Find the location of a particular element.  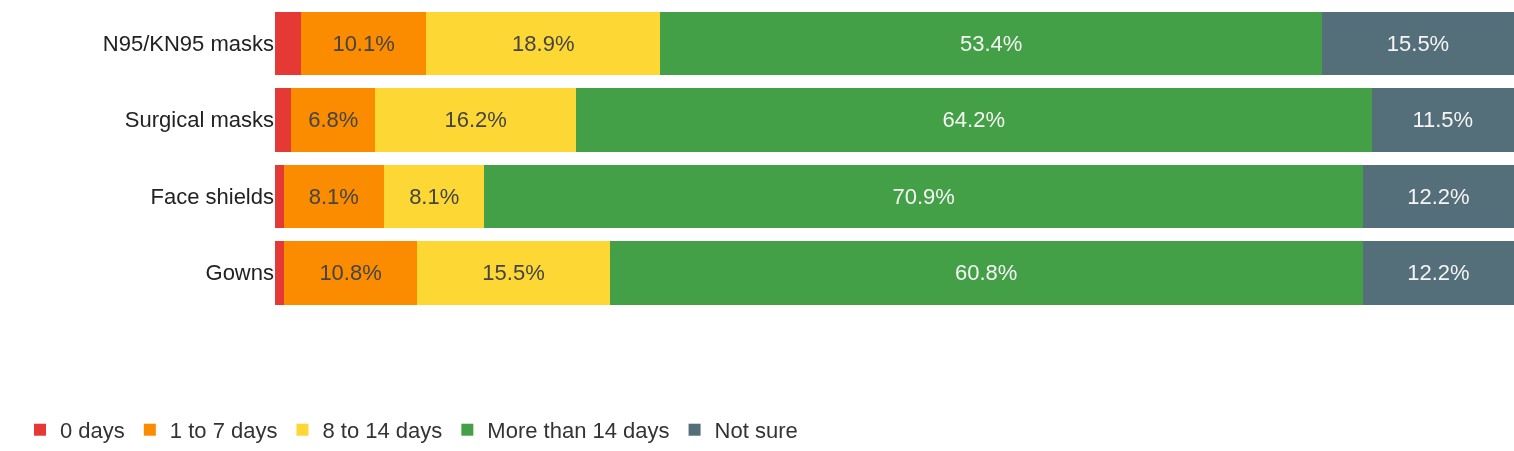

data-label: 60.8% is located at coordinates (986, 273).